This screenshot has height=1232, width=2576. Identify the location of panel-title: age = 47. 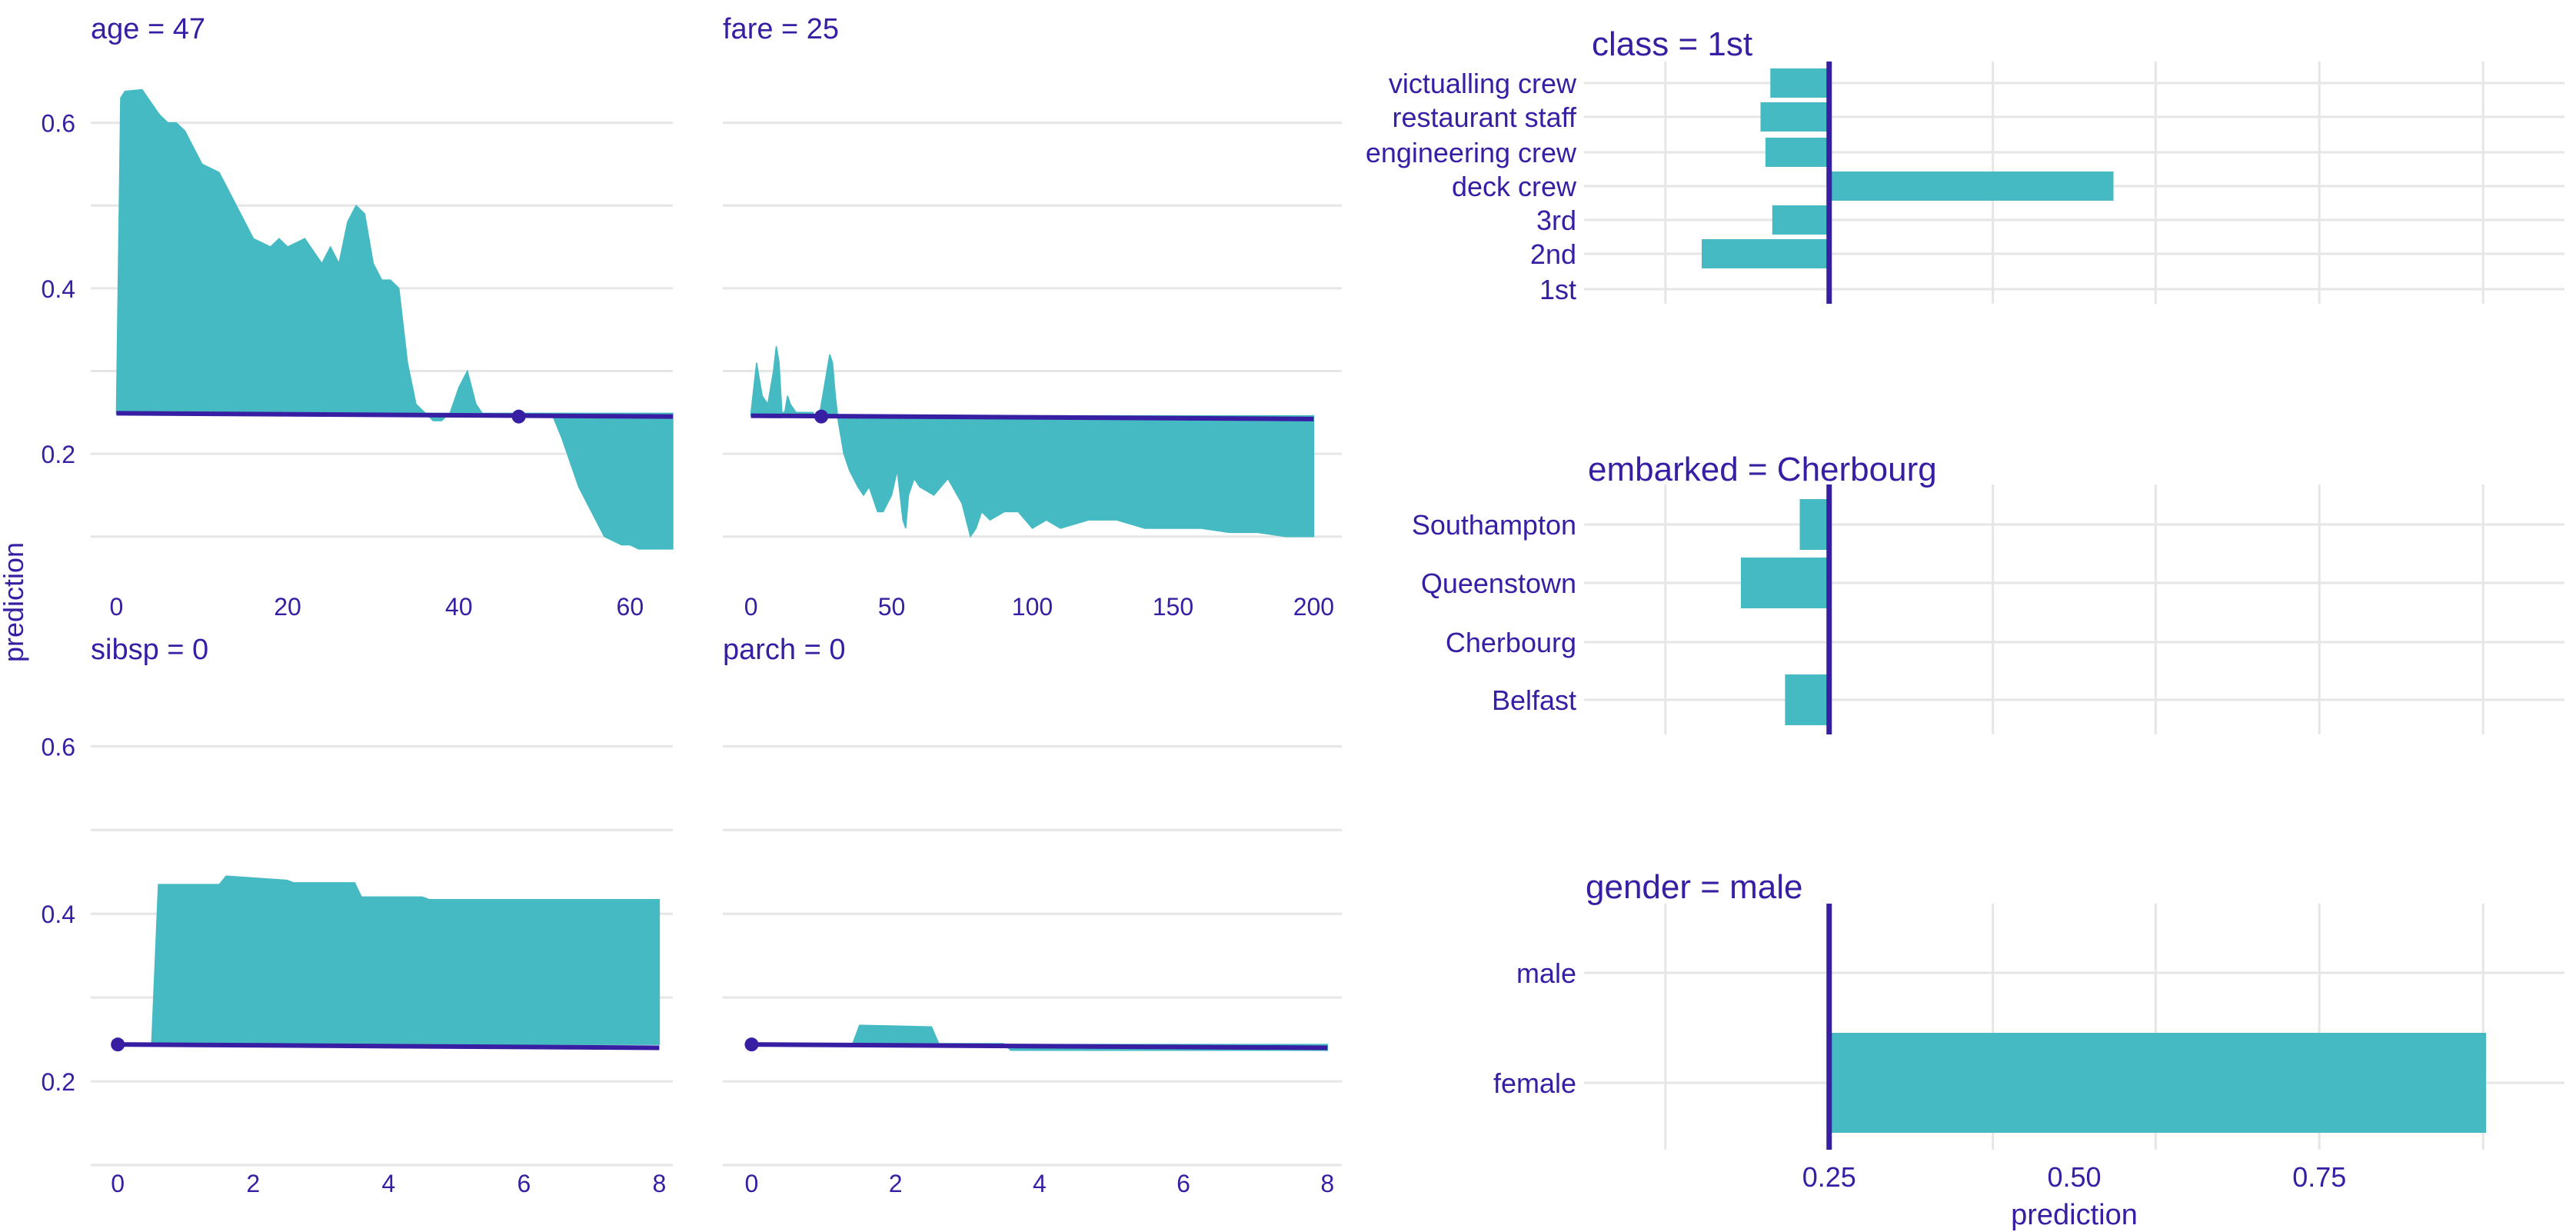
(148, 29).